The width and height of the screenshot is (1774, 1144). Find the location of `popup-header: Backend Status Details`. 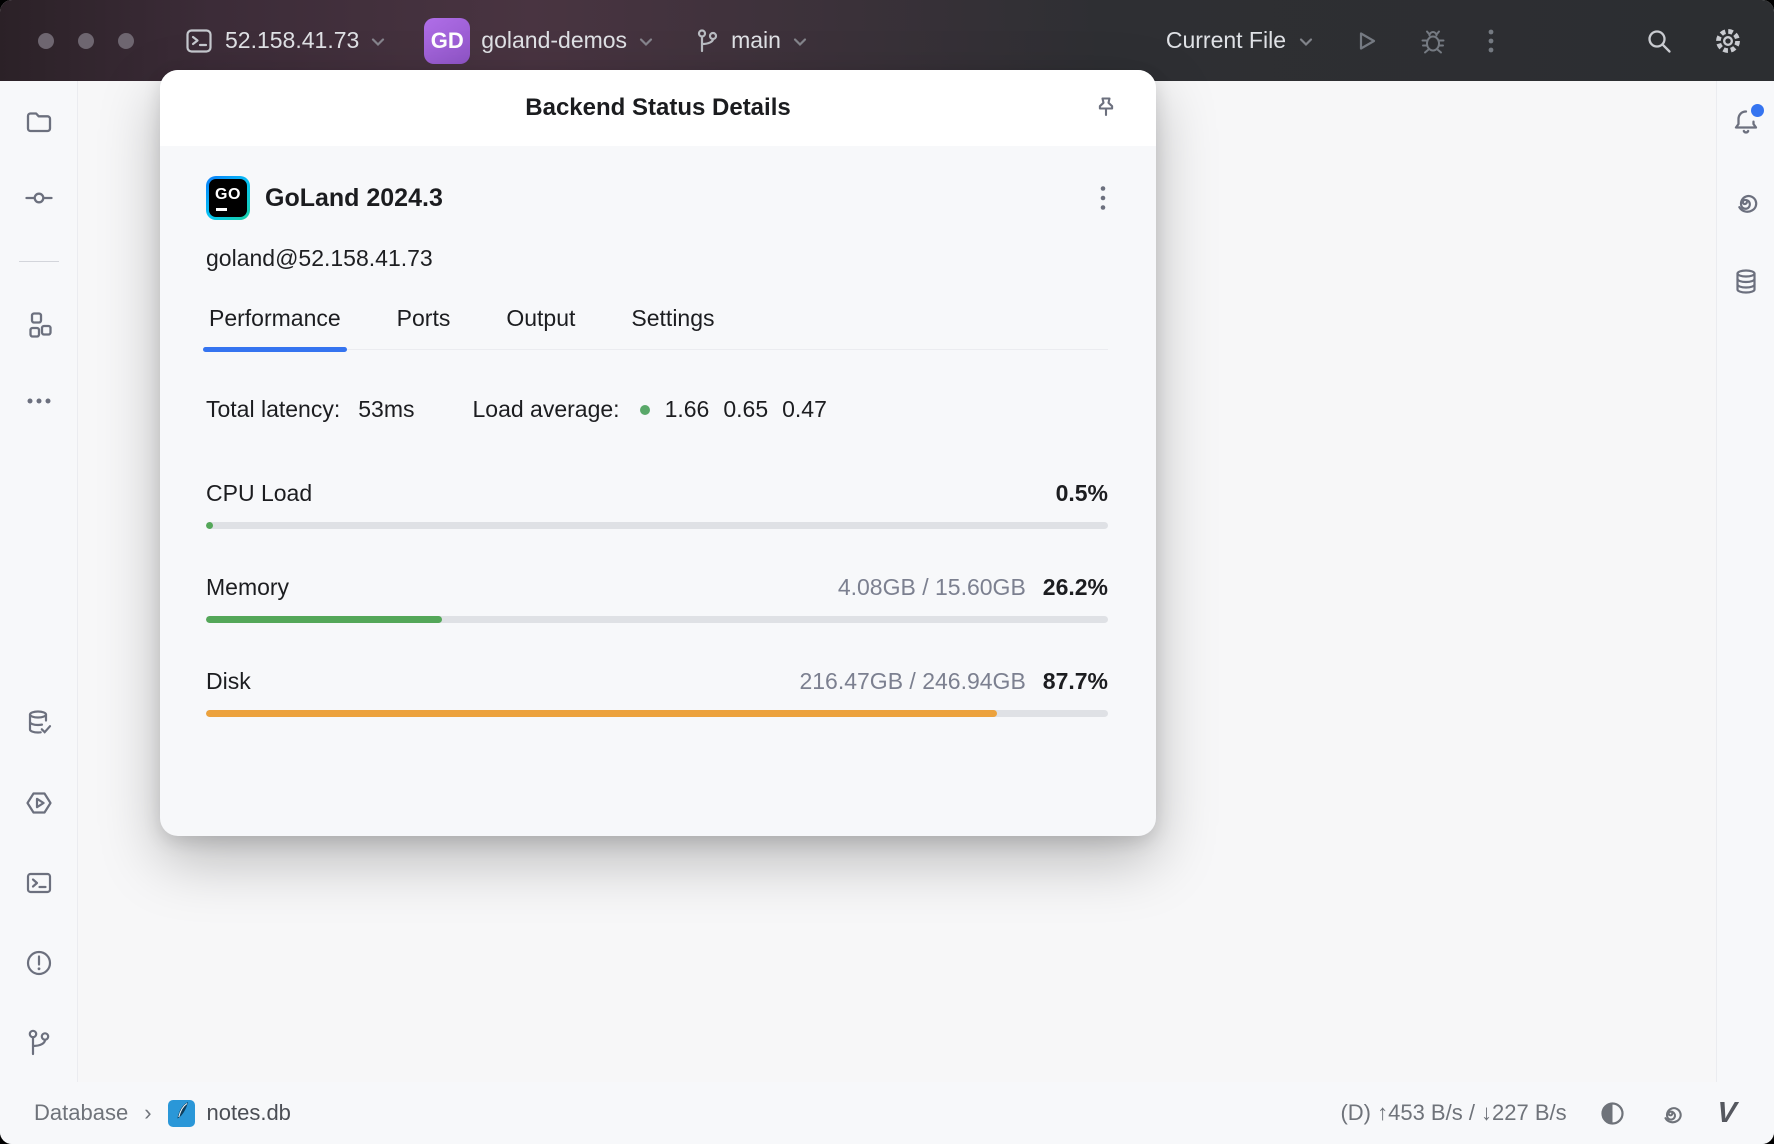

popup-header: Backend Status Details is located at coordinates (658, 108).